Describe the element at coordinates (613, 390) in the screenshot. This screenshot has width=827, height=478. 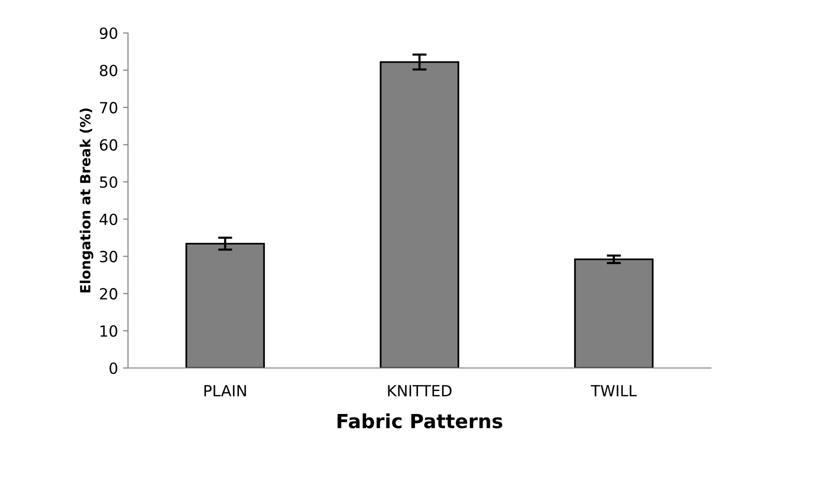
I see `x-tick-label: TWILL` at that location.